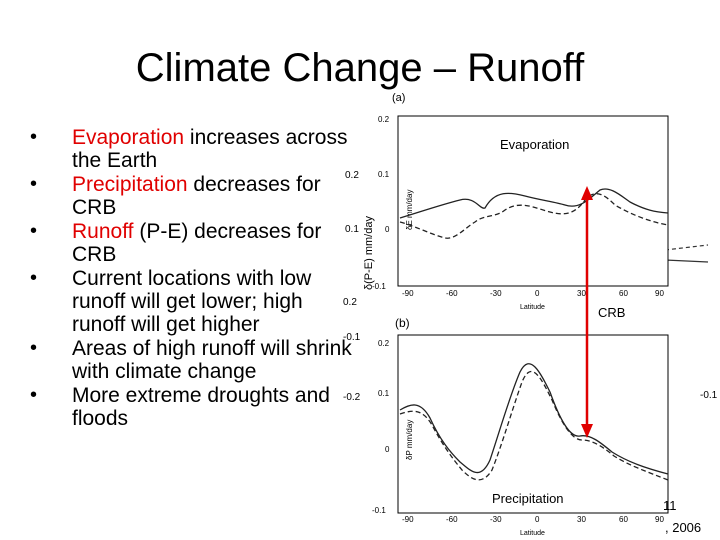  What do you see at coordinates (659, 519) in the screenshot?
I see `precip-xtick: 90` at bounding box center [659, 519].